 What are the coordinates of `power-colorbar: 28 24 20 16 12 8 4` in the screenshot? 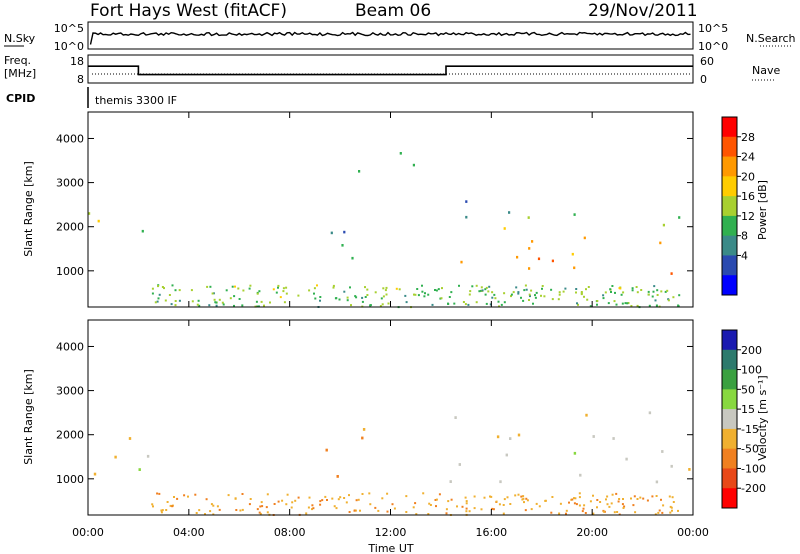 It's located at (738, 206).